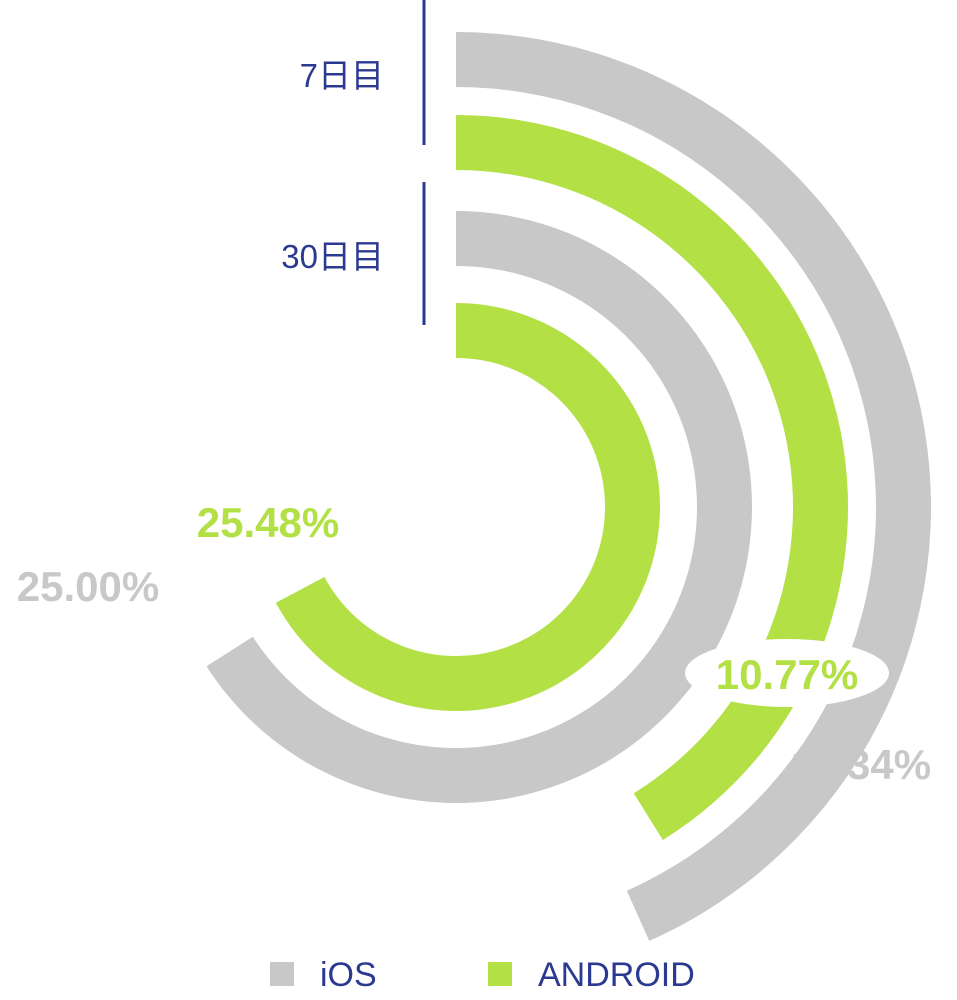  What do you see at coordinates (500, 974) in the screenshot?
I see `legend-swatch-android` at bounding box center [500, 974].